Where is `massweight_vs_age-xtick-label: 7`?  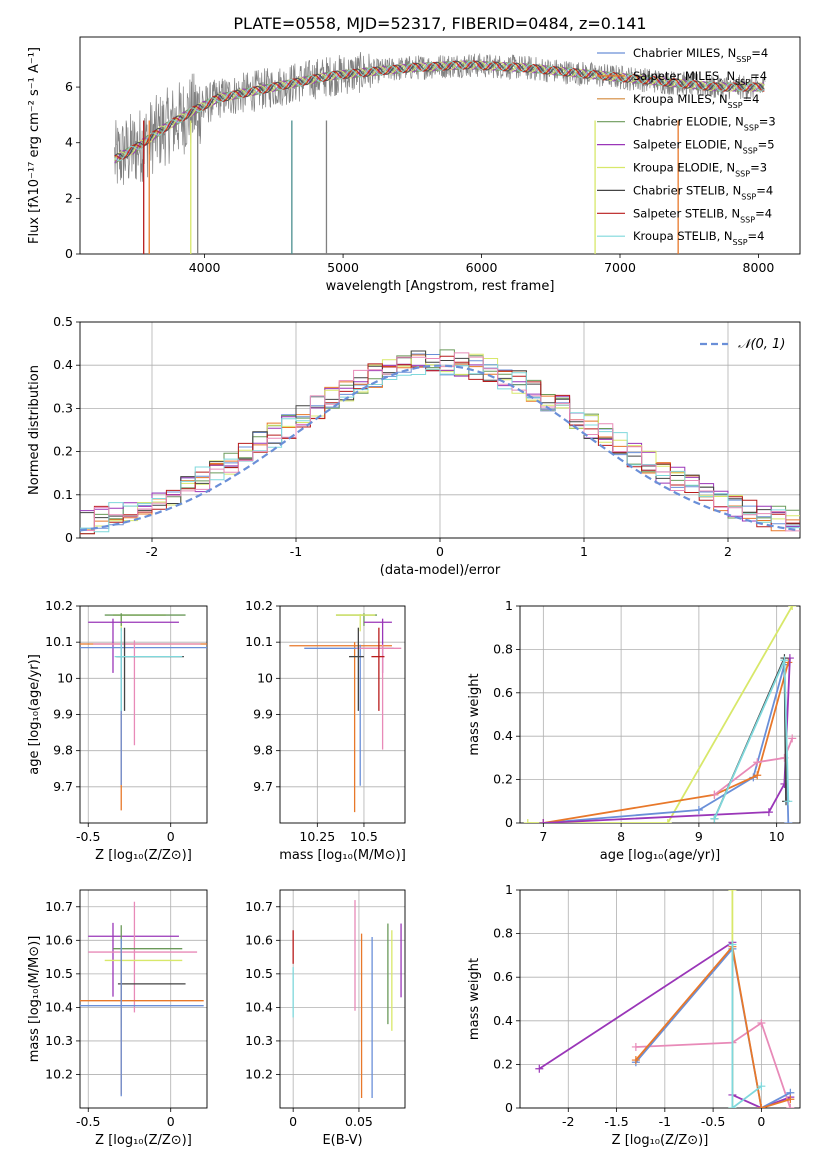
massweight_vs_age-xtick-label: 7 is located at coordinates (543, 836).